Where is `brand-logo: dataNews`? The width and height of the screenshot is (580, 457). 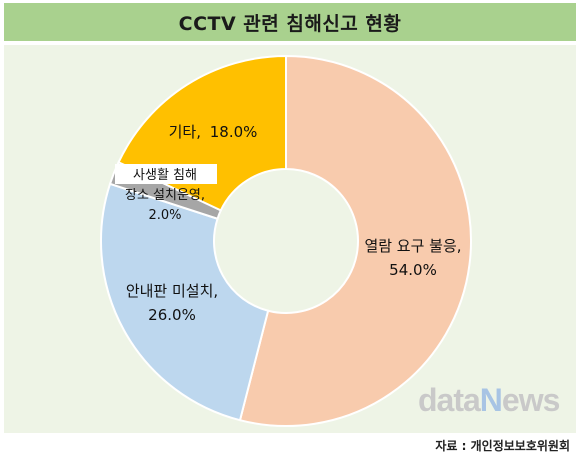
brand-logo: dataNews is located at coordinates (489, 400).